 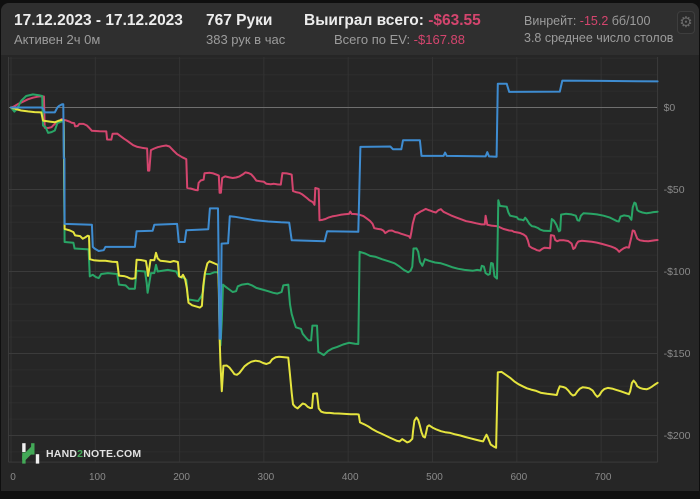 What do you see at coordinates (452, 20) in the screenshot?
I see `won-total-value: -$63.55` at bounding box center [452, 20].